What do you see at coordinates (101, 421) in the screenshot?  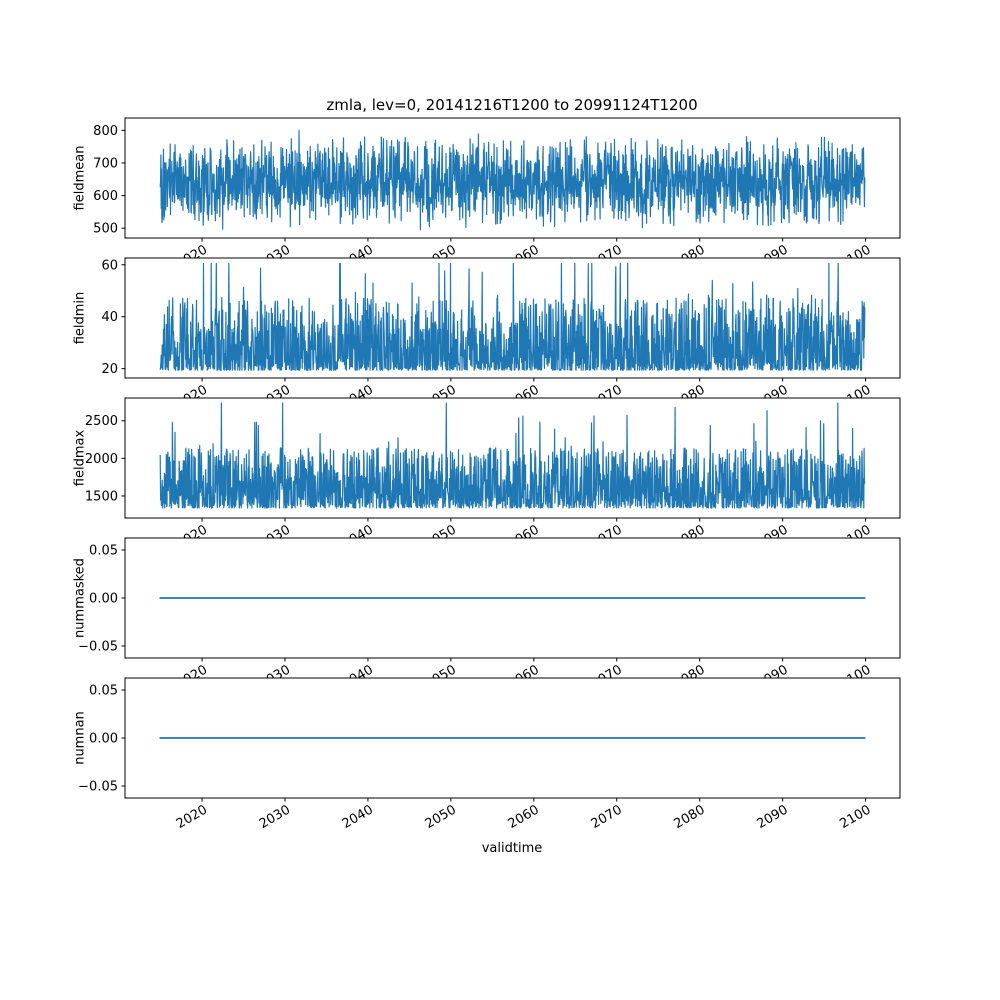 I see `y-tick-label: 2500` at bounding box center [101, 421].